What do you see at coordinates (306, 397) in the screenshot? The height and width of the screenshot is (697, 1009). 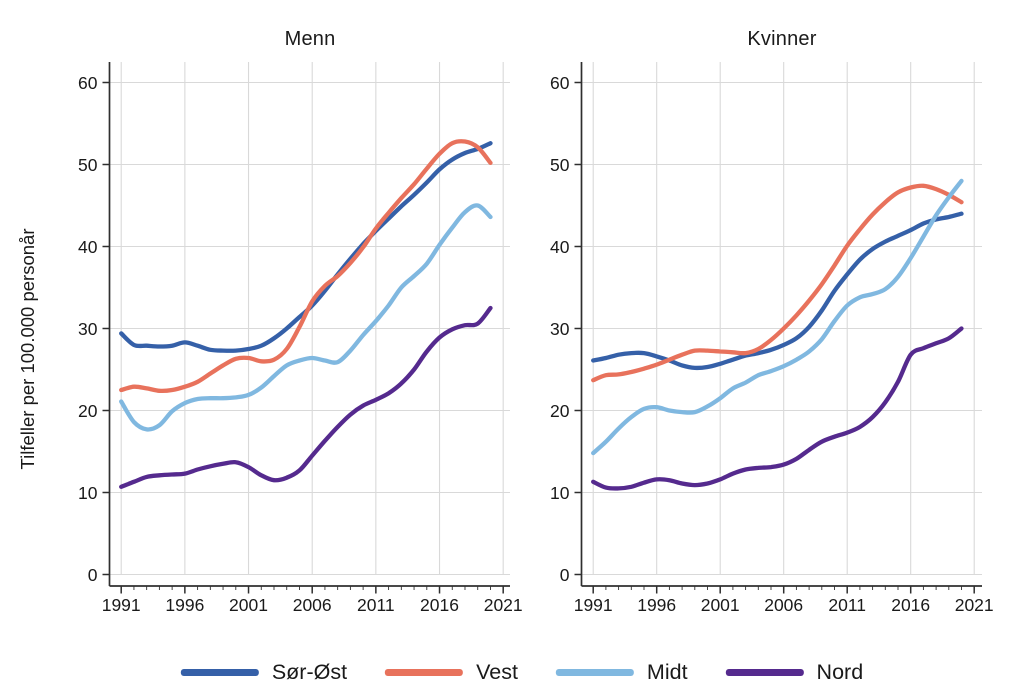 I see `series-line-nord-menn` at bounding box center [306, 397].